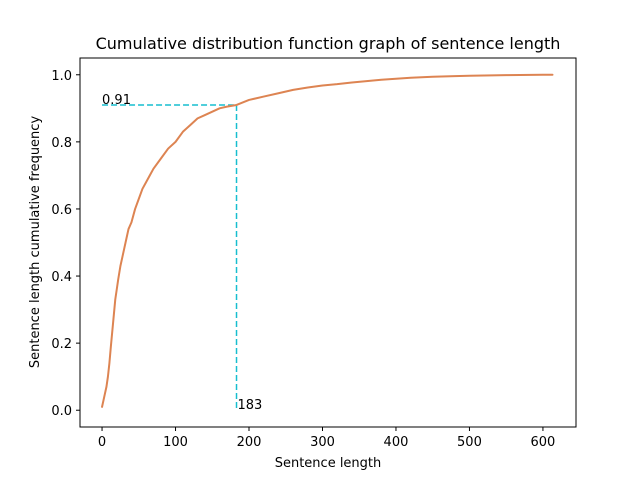 This screenshot has height=480, width=640. I want to click on x-axis-label: Sentence length, so click(328, 463).